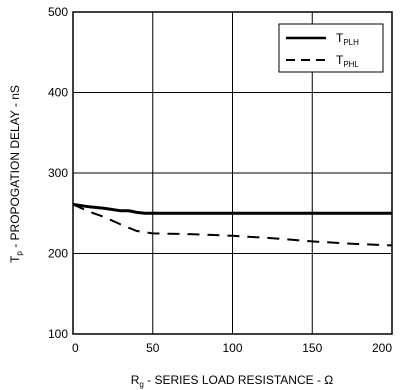 This screenshot has height=390, width=402. Describe the element at coordinates (153, 348) in the screenshot. I see `x-tick-label-50: 50` at that location.